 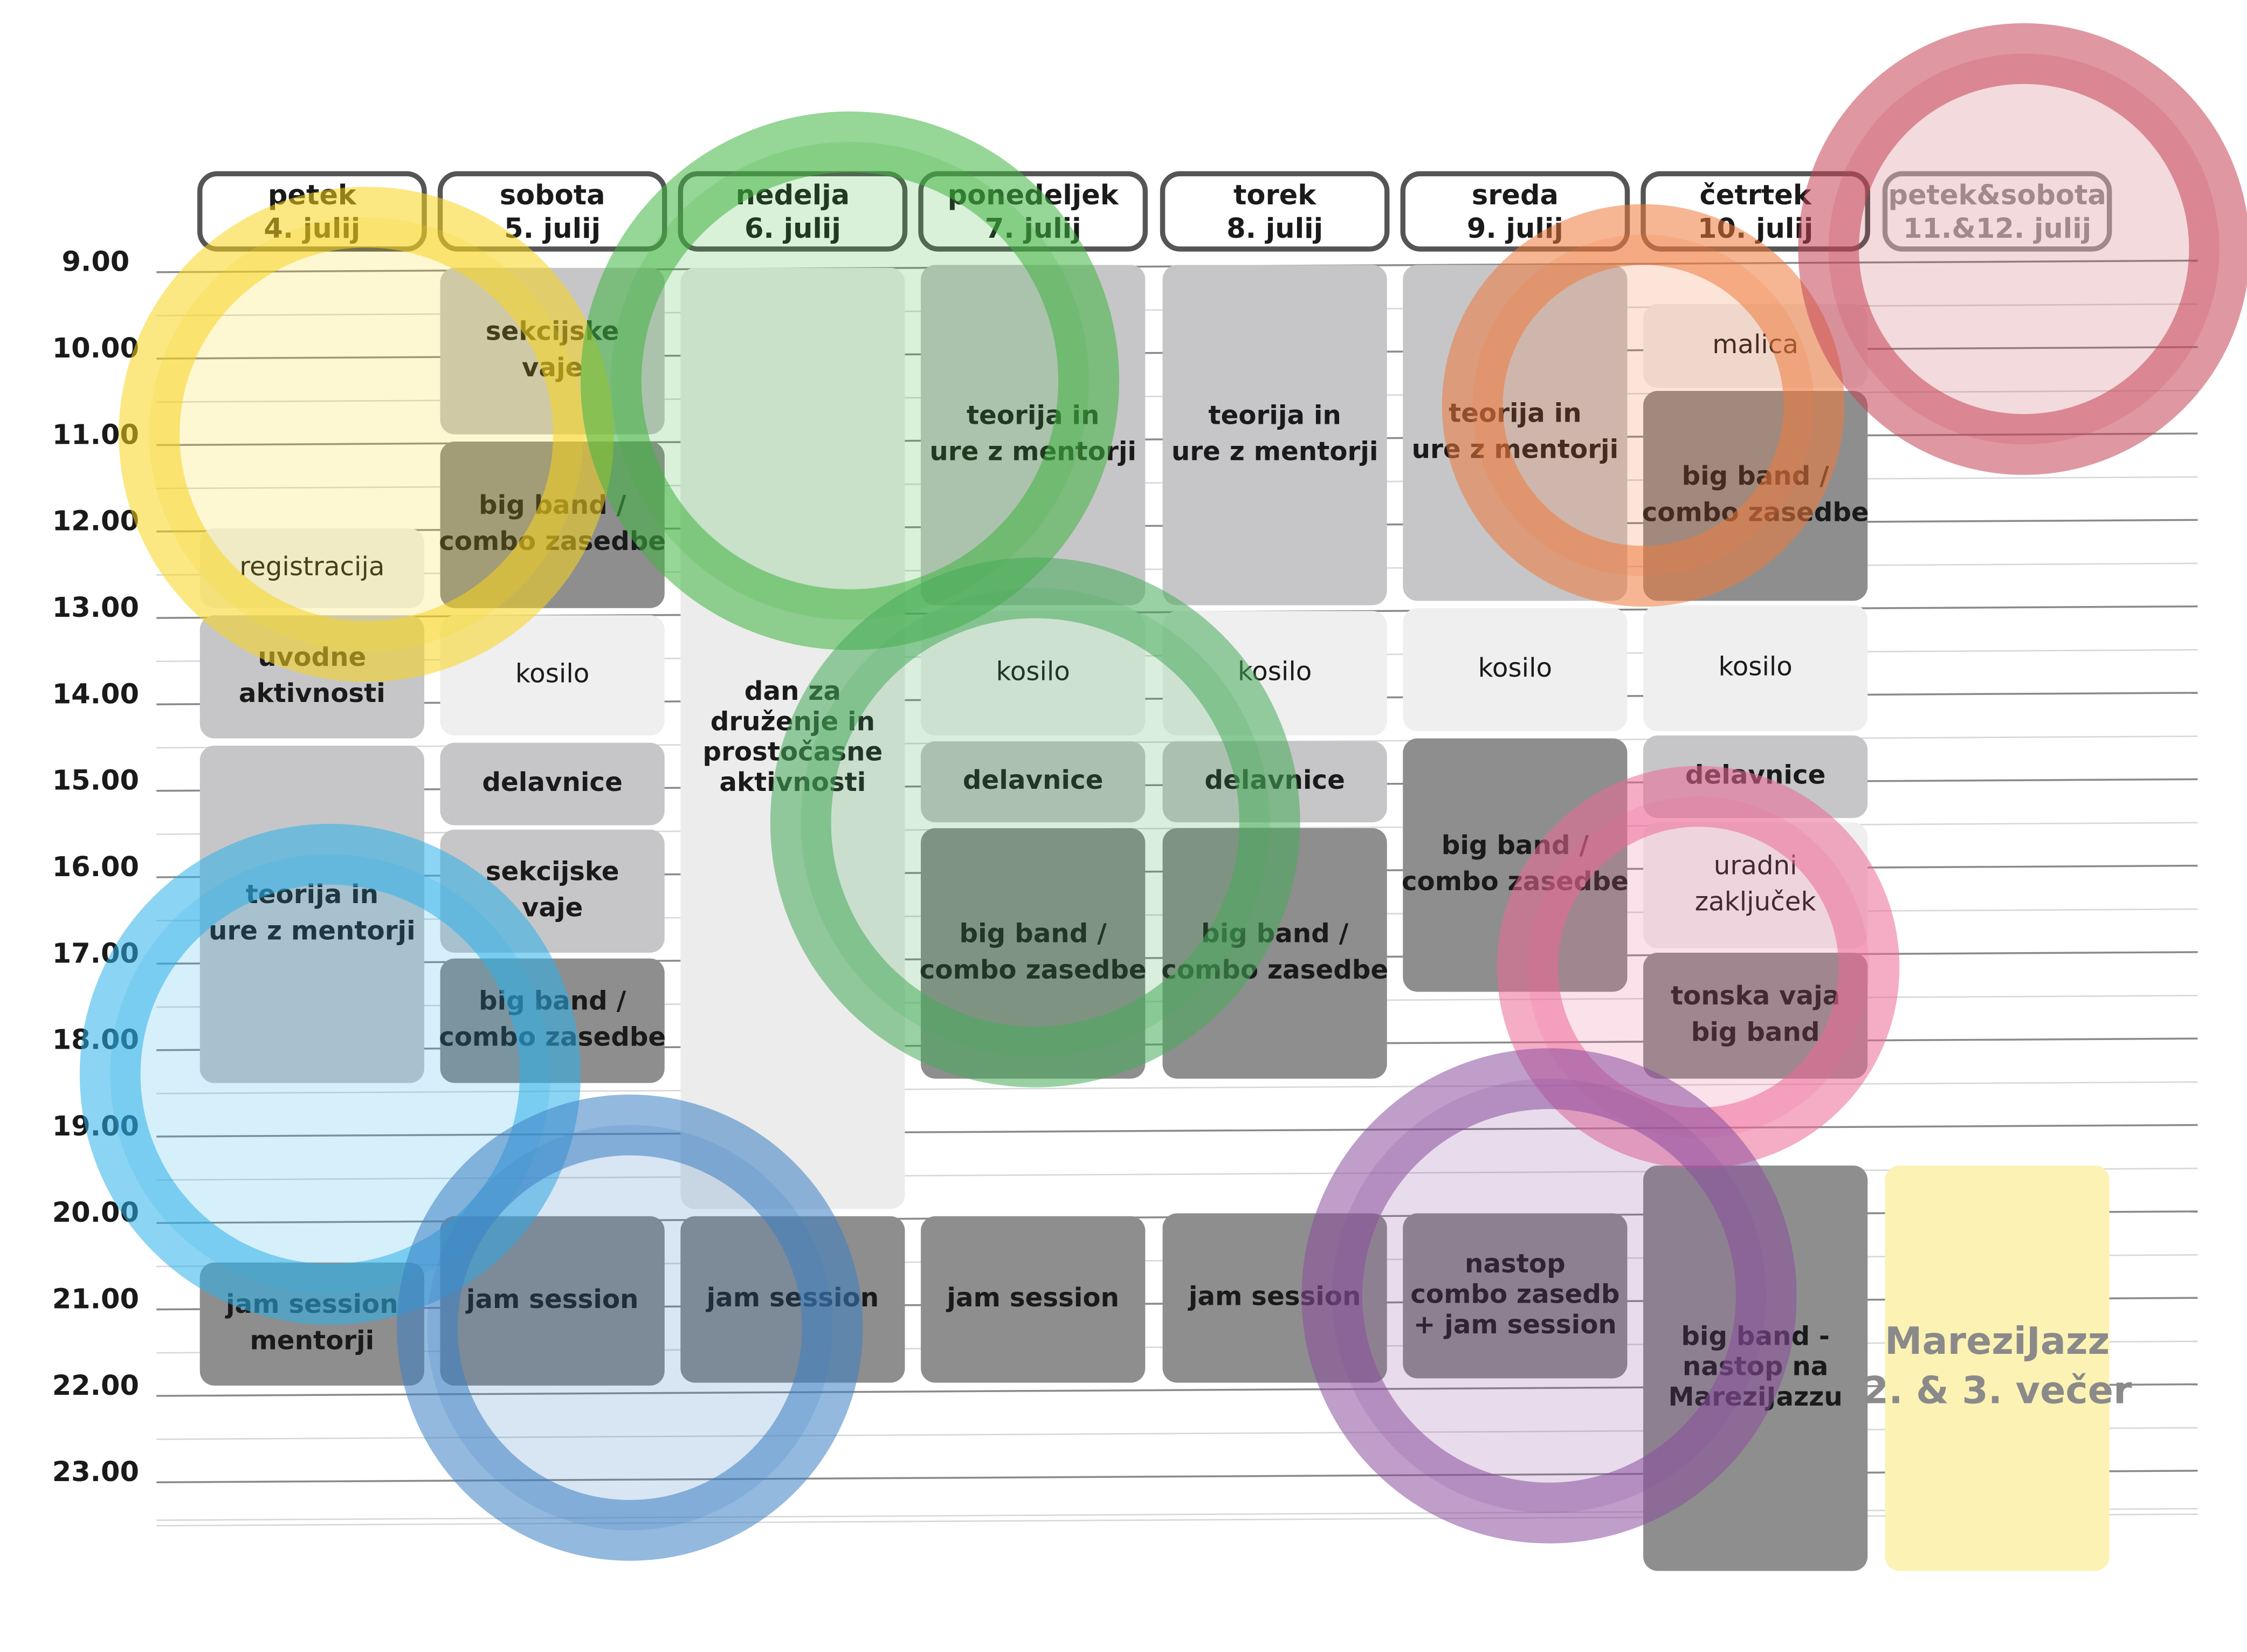 I want to click on event-text: 2. & 3. večer, so click(x=1998, y=1390).